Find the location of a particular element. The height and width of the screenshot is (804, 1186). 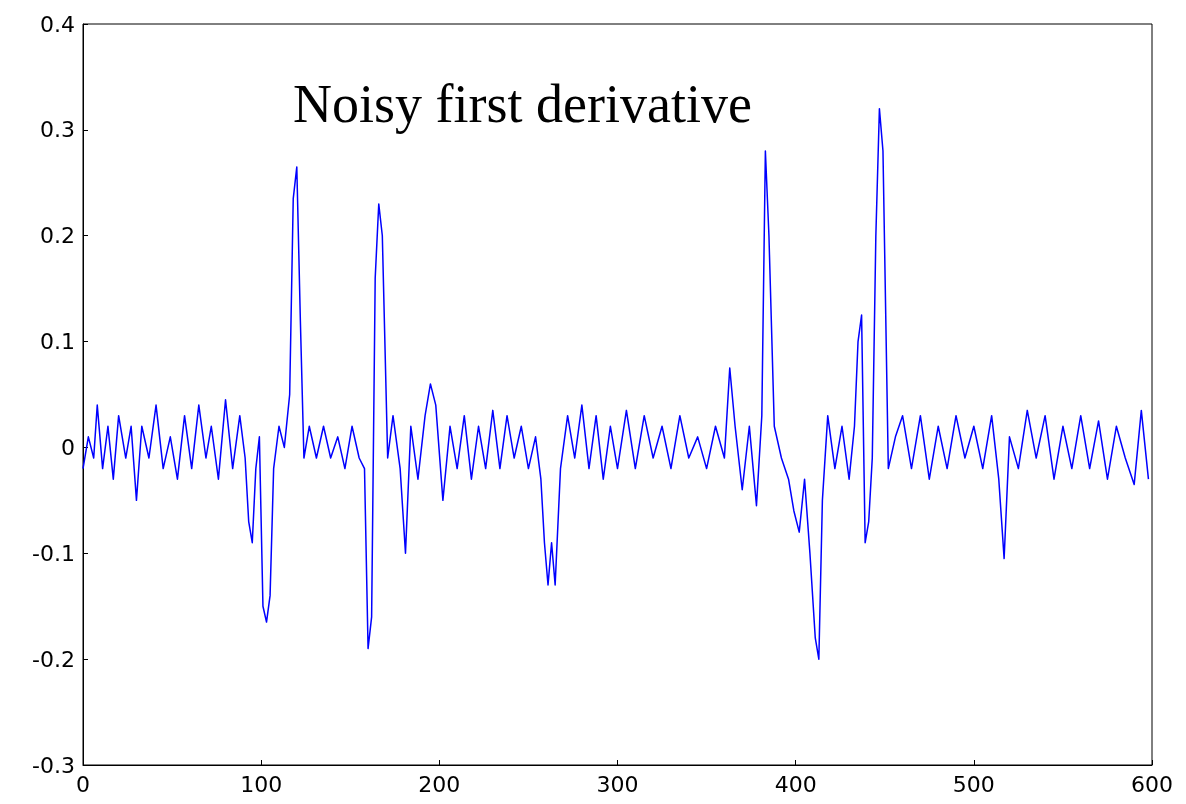

y-tick-label: 0.2 is located at coordinates (57, 236).